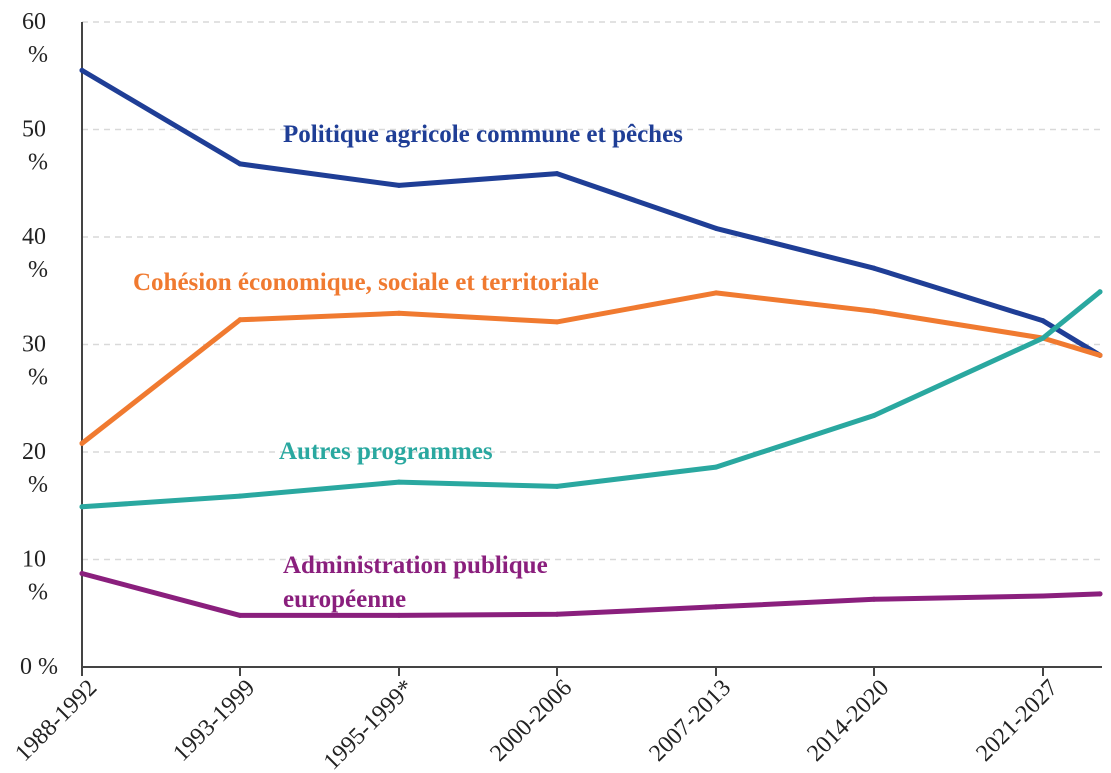 The image size is (1111, 773). Describe the element at coordinates (415, 565) in the screenshot. I see `series-label-admin-line1: Administration publique` at that location.